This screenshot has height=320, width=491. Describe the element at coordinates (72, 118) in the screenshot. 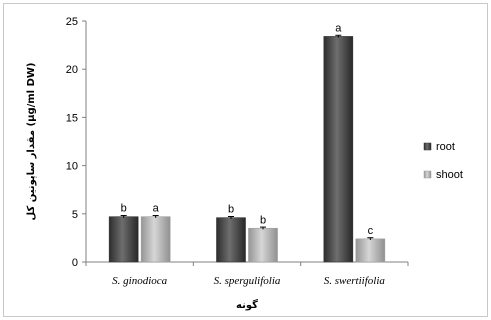

I see `y-tick-label: 15` at that location.